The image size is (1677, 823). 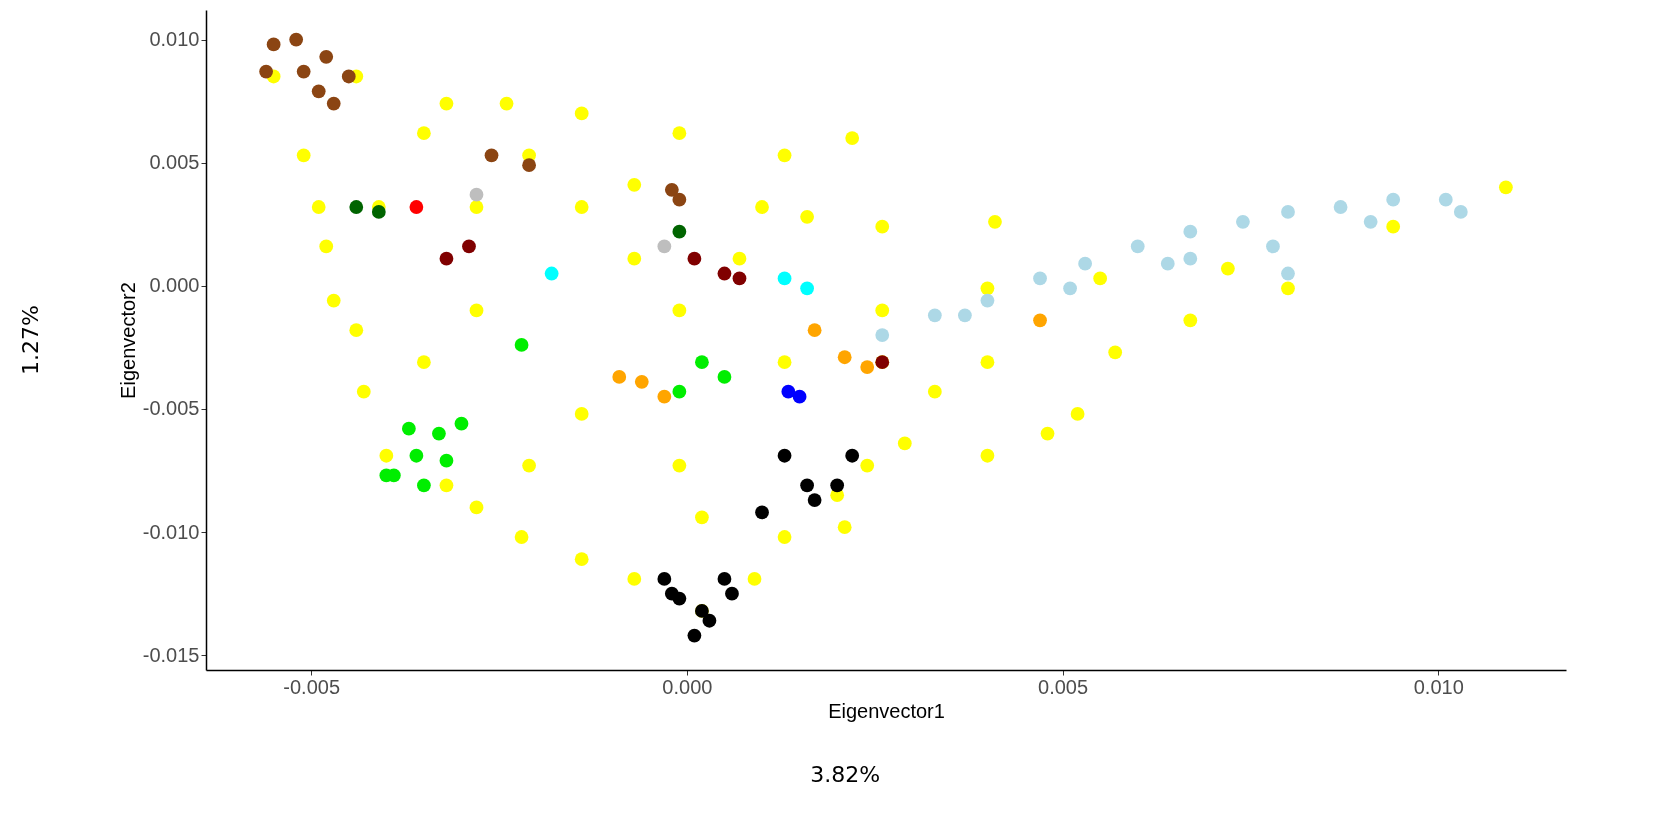 What do you see at coordinates (30, 340) in the screenshot?
I see `text: 1.27%` at bounding box center [30, 340].